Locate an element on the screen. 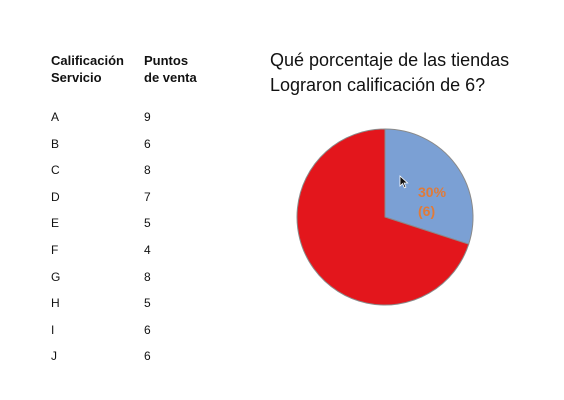 This screenshot has height=400, width=564. column-header-puntos: Puntos de venta is located at coordinates (170, 69).